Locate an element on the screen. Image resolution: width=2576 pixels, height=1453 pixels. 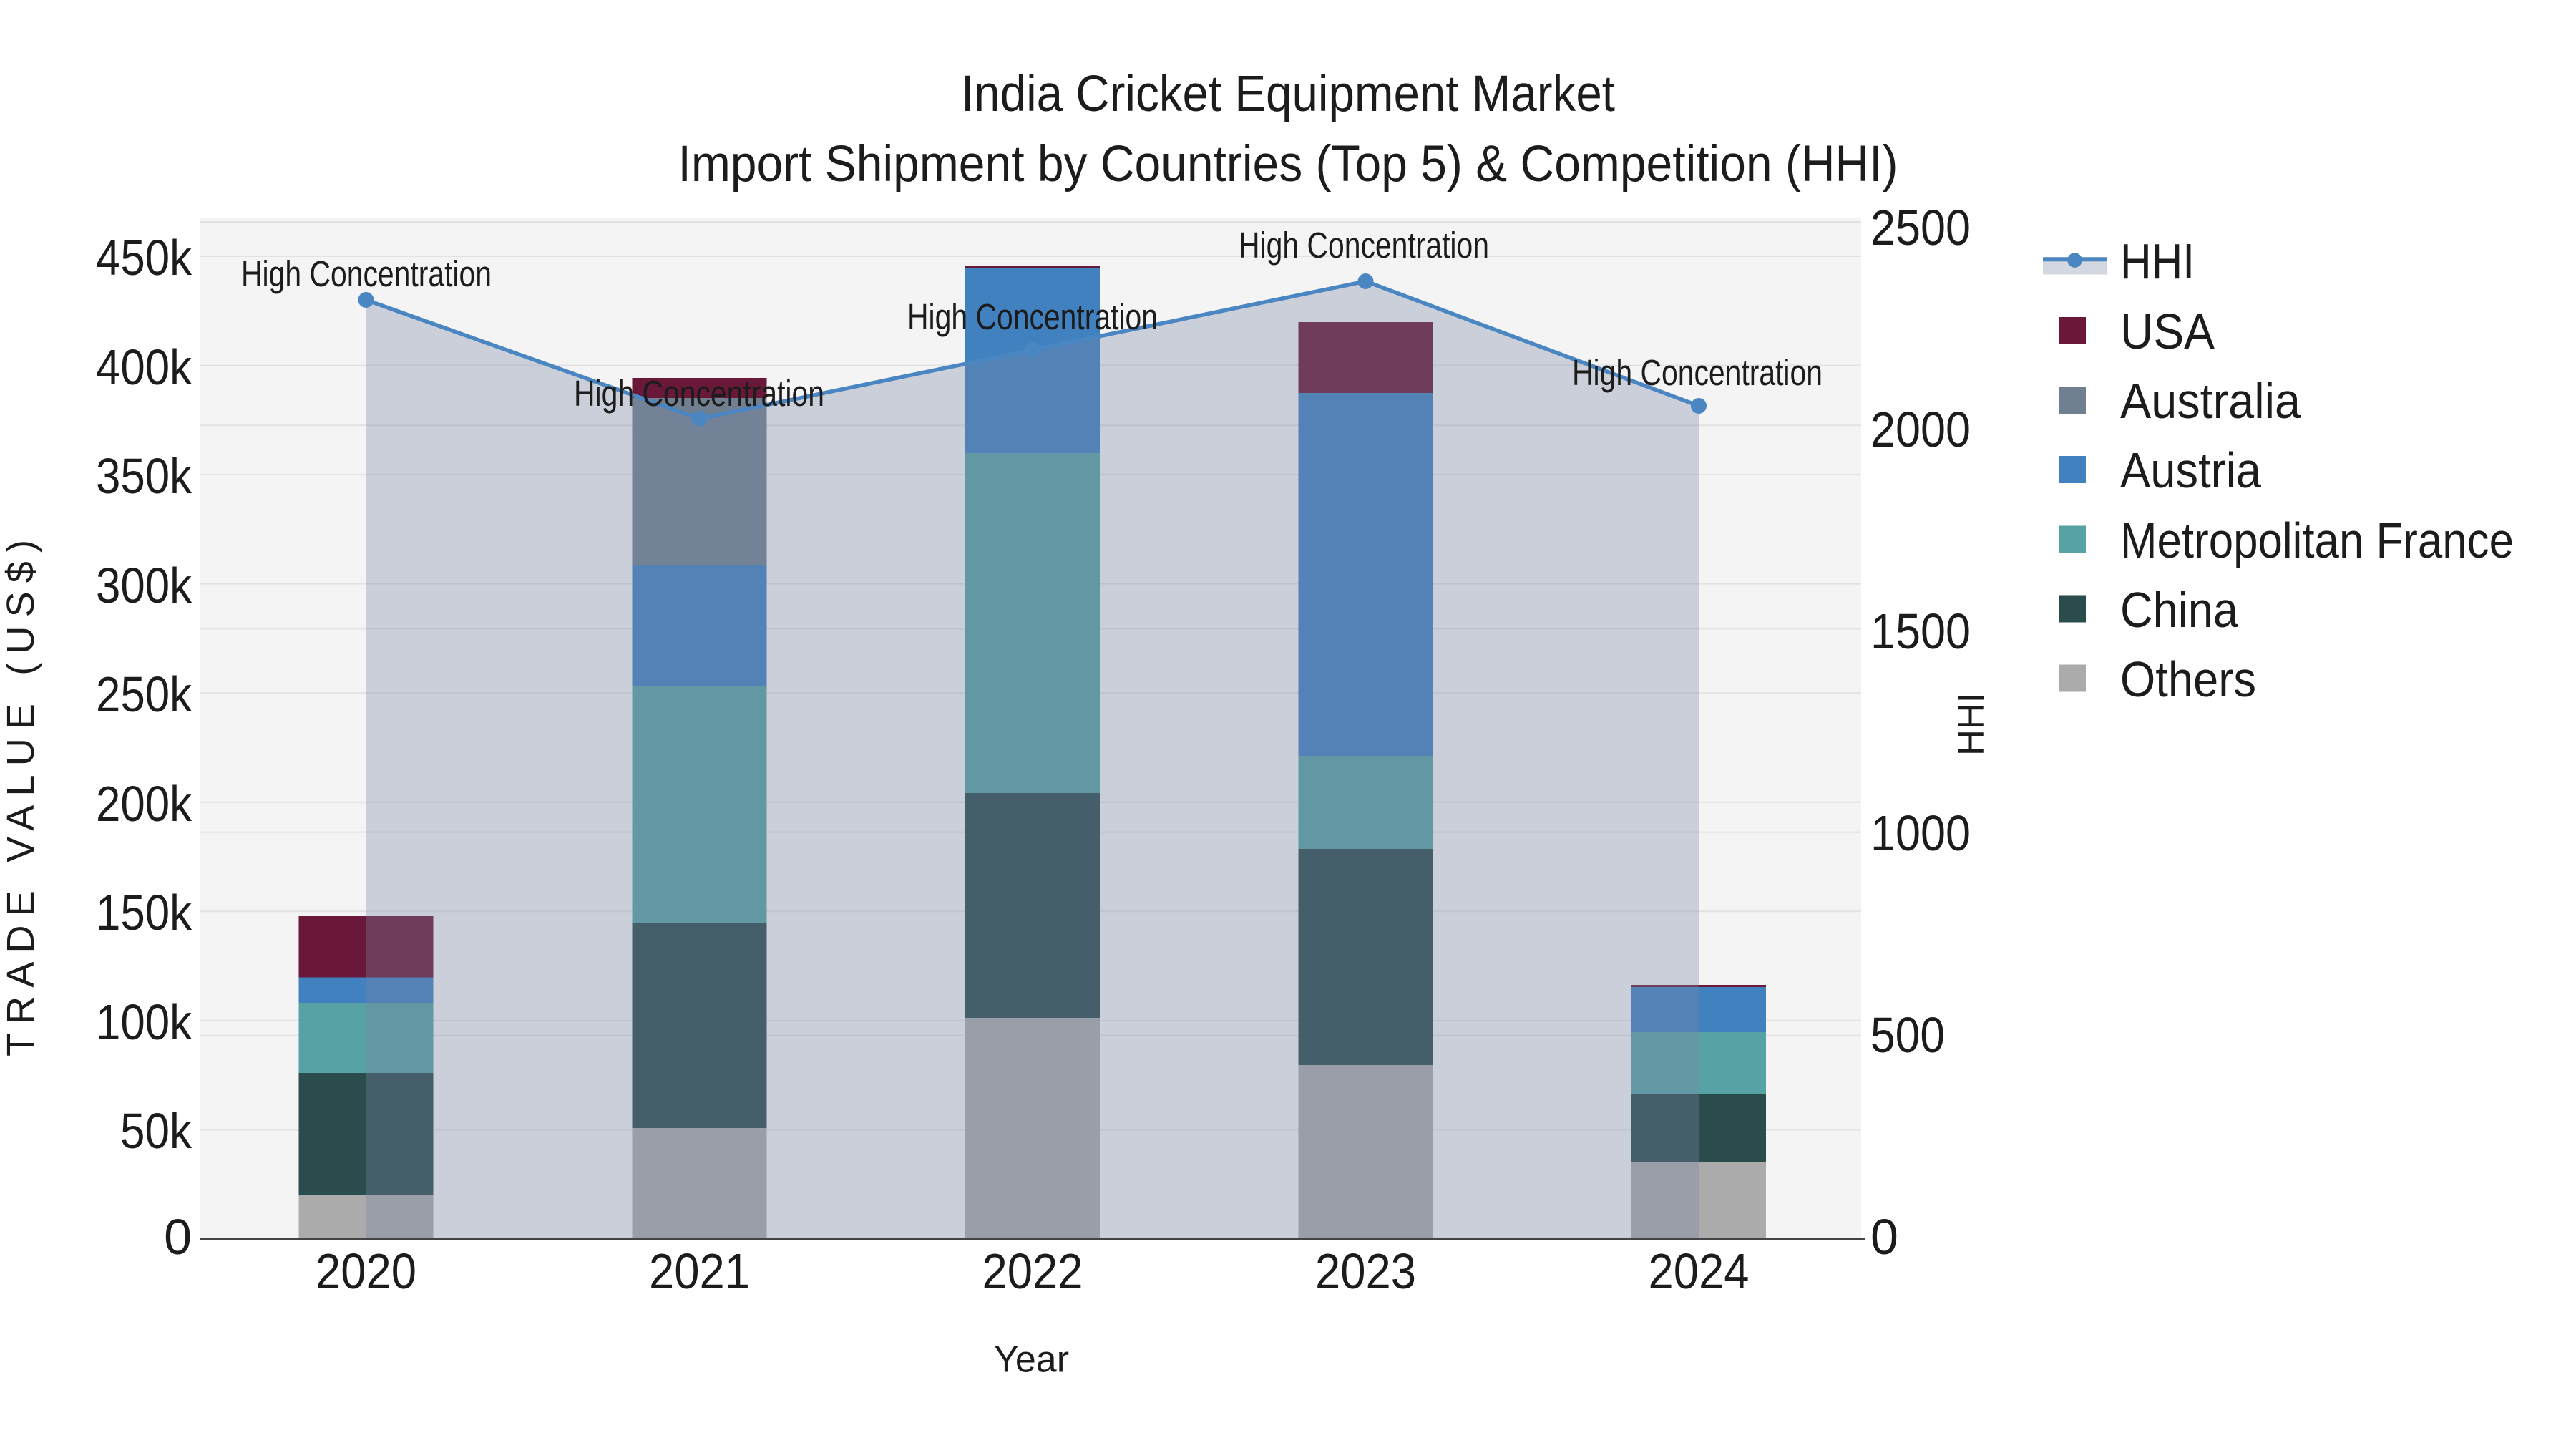
svg-text: 300k is located at coordinates (144, 585).